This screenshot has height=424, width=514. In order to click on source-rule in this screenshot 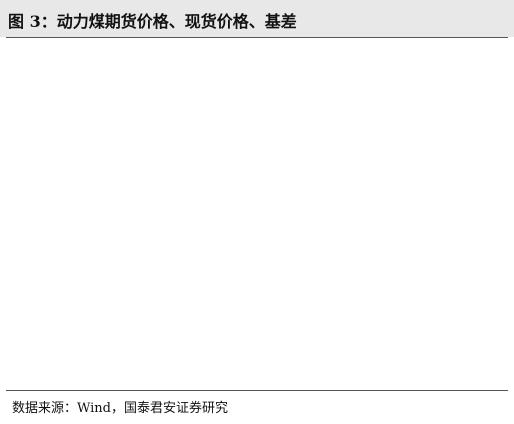, I will do `click(257, 390)`.